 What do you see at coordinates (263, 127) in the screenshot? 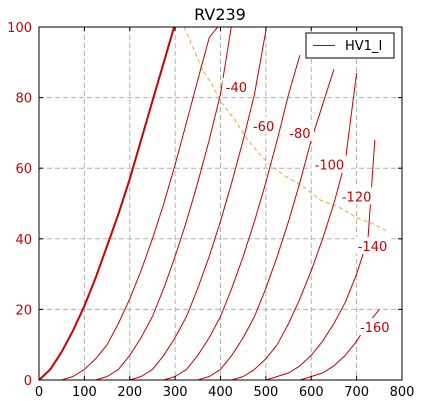
I see `curve-label: -60` at bounding box center [263, 127].